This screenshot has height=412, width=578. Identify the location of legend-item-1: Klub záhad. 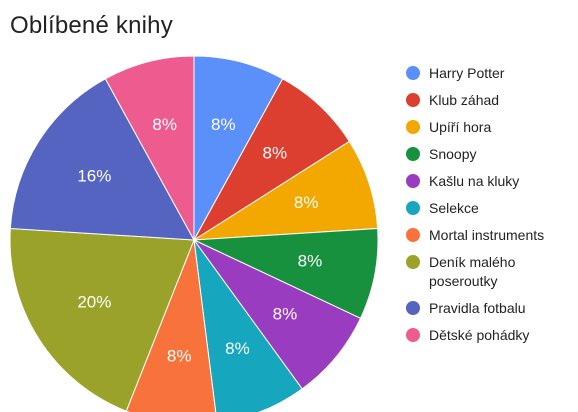
(492, 100).